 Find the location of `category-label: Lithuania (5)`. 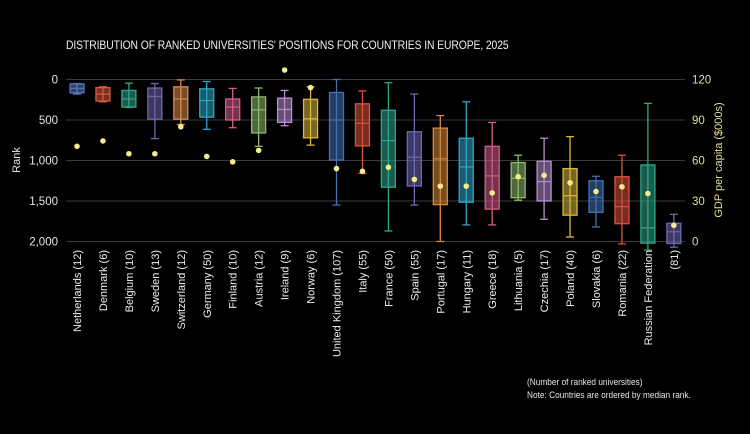

category-label: Lithuania (5) is located at coordinates (519, 280).